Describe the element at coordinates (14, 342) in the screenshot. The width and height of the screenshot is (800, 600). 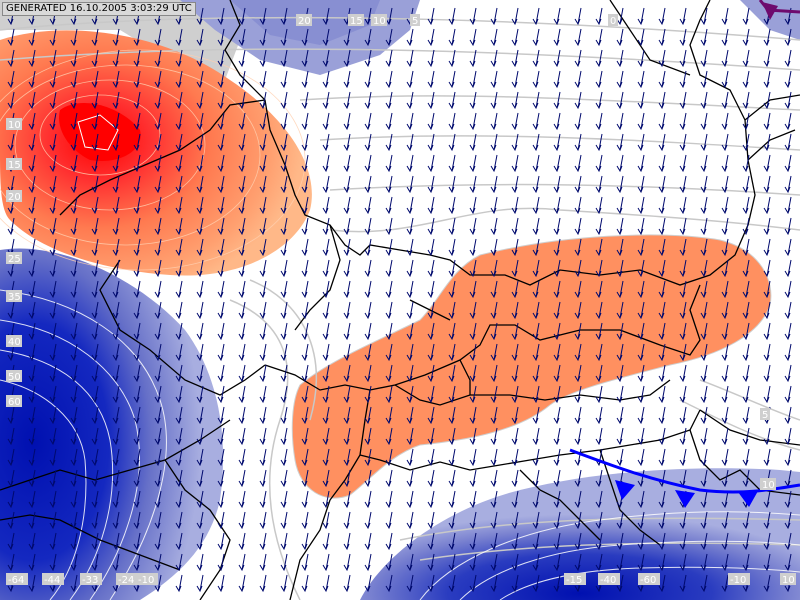
I see `isoline-label: 40` at that location.